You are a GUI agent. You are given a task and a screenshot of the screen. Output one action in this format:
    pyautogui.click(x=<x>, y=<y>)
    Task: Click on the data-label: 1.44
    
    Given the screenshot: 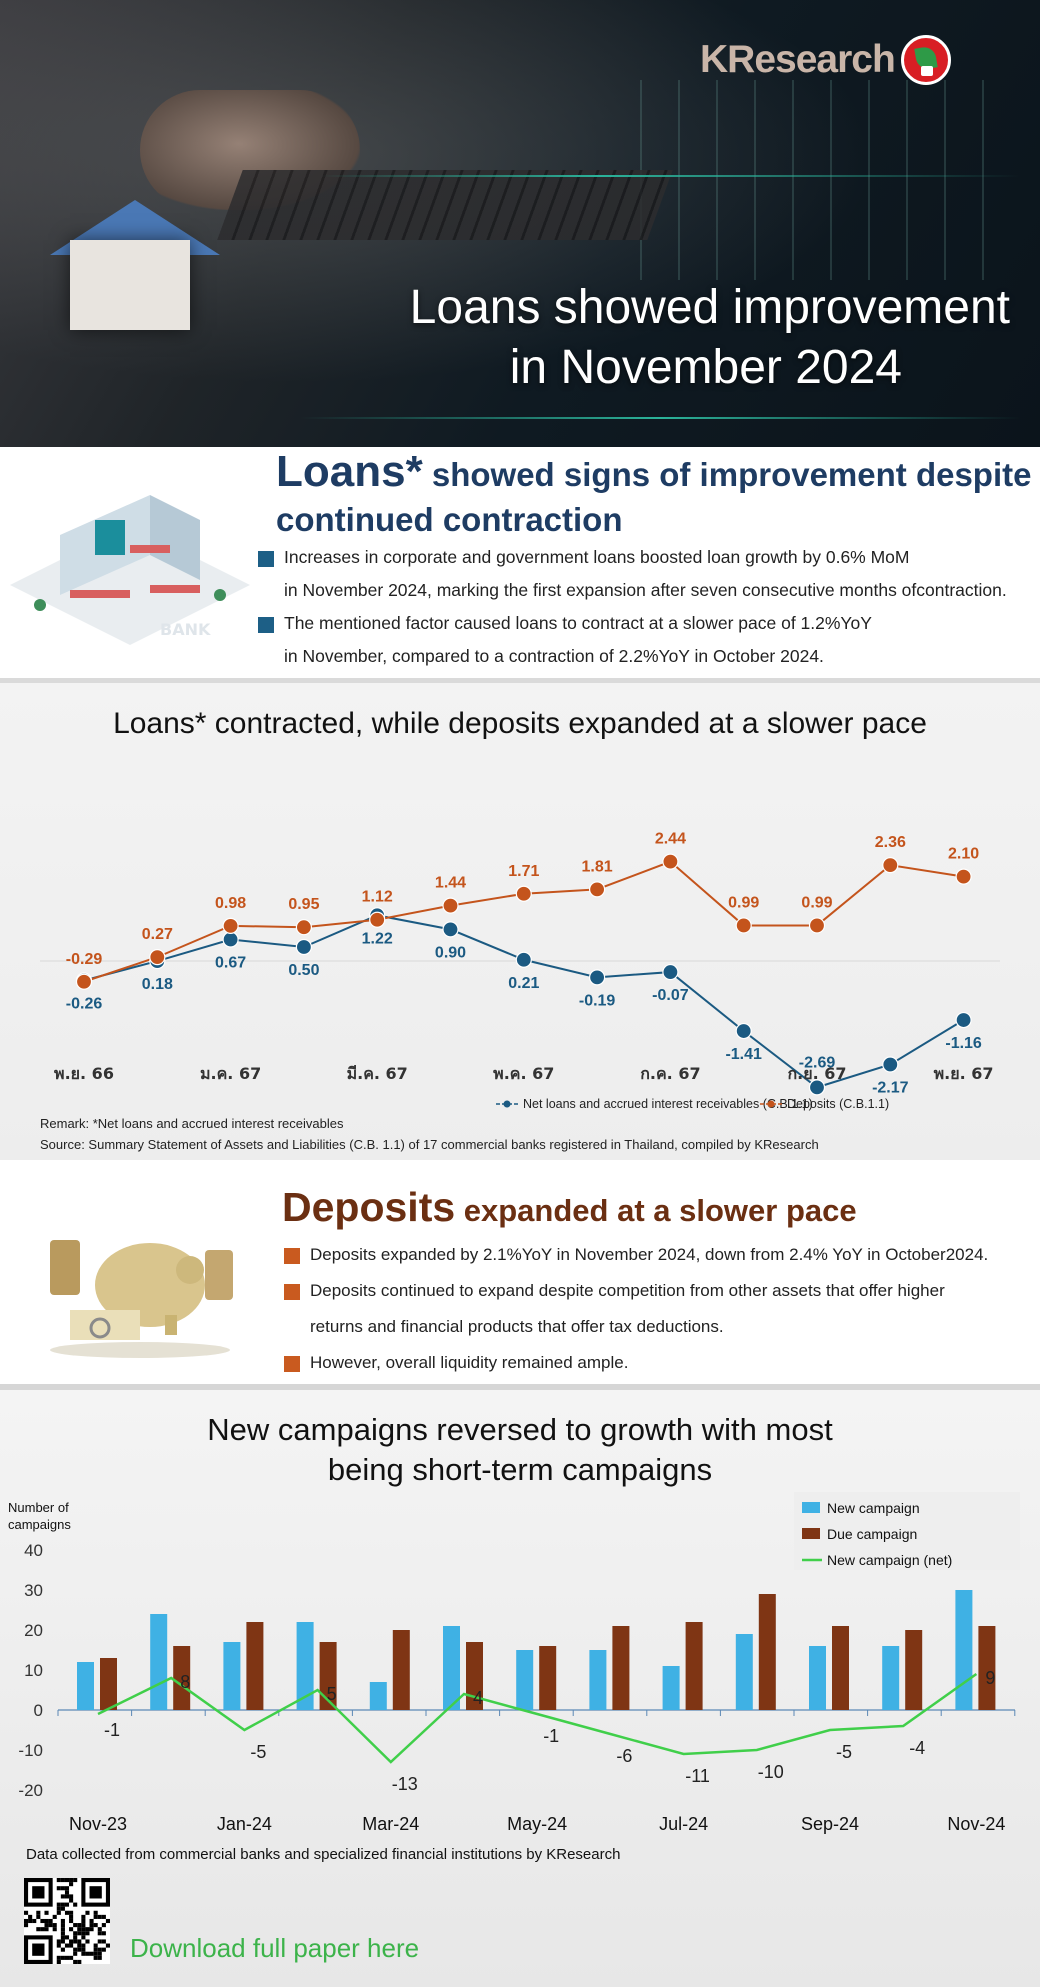 What is the action you would take?
    pyautogui.click(x=450, y=883)
    